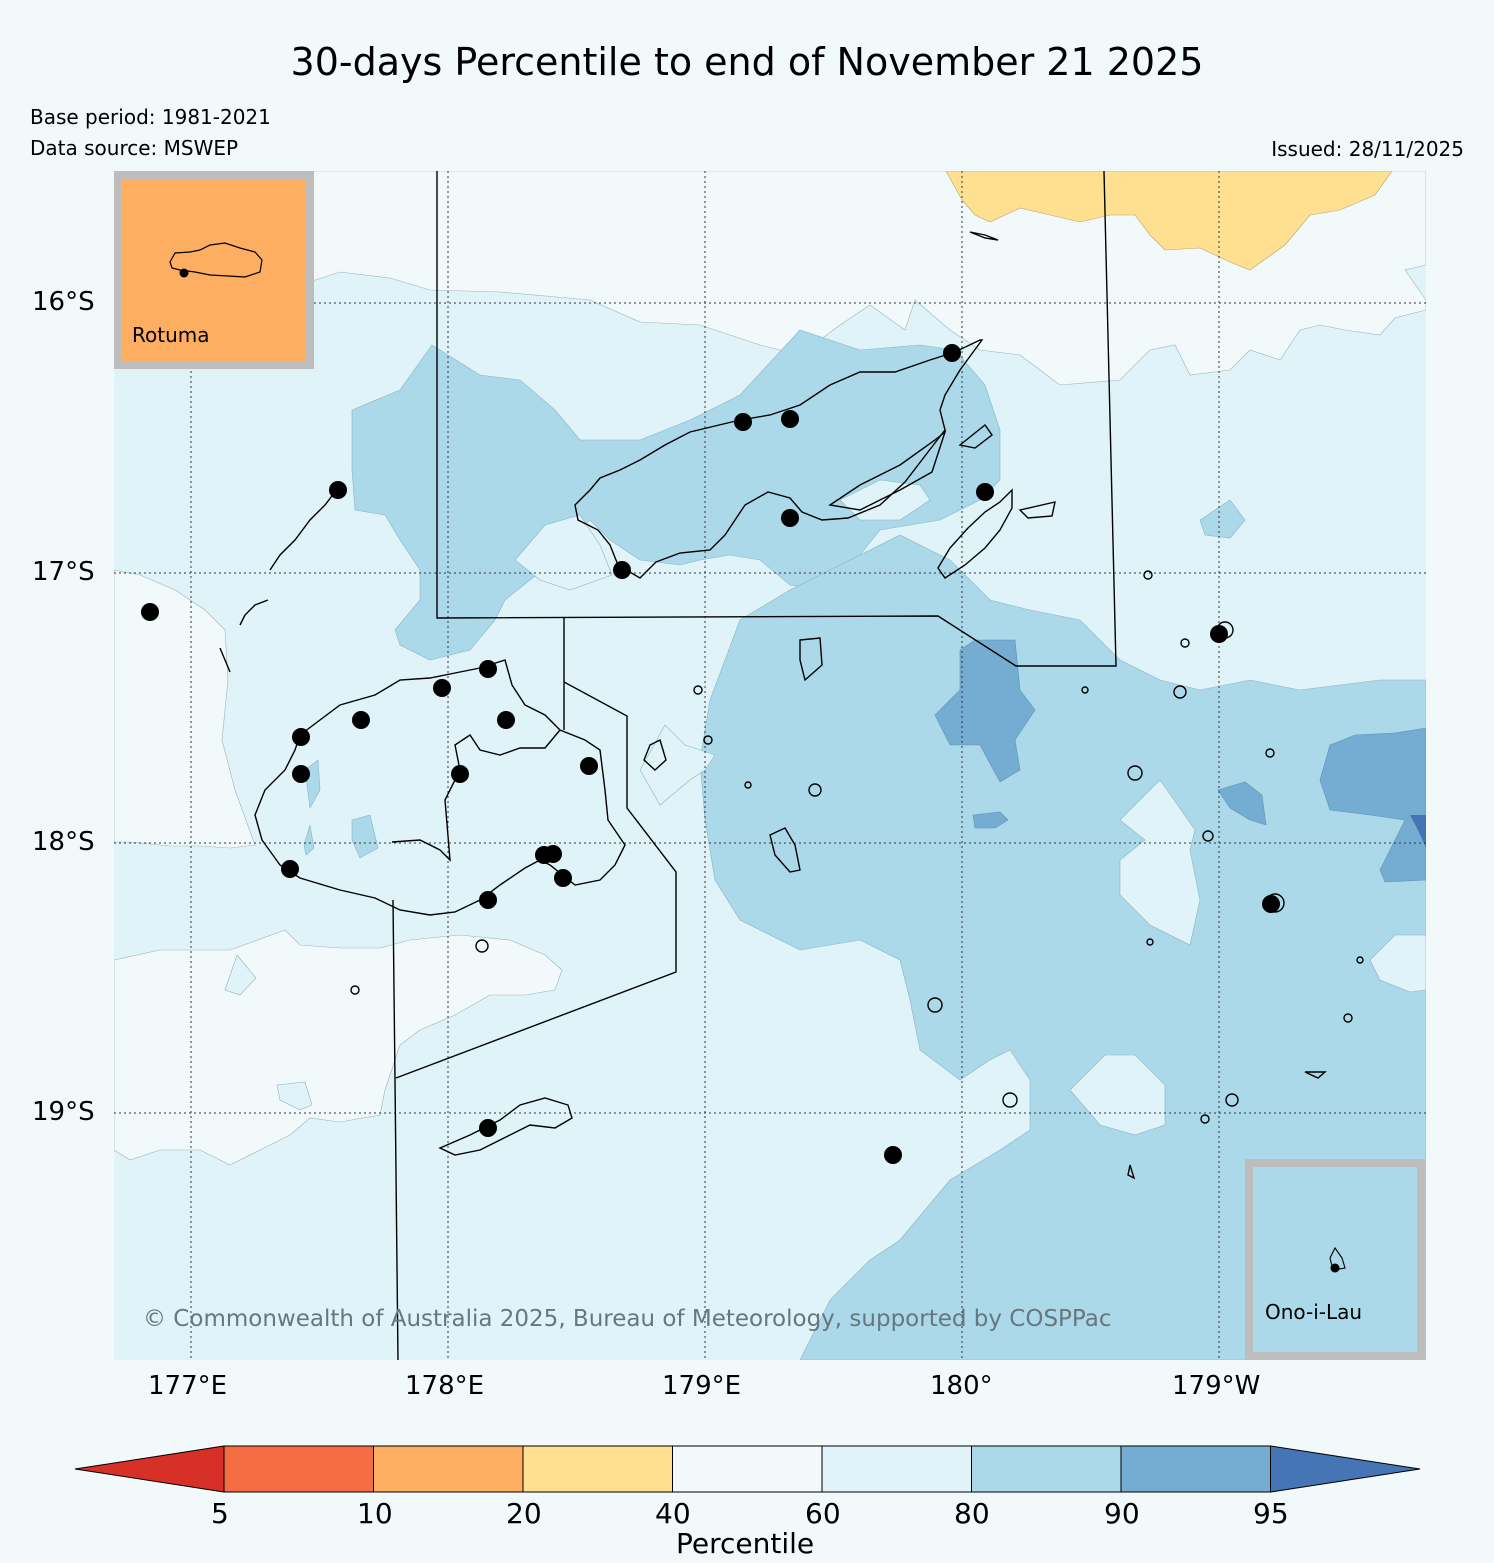  I want to click on field-90-95-a, so click(985, 711).